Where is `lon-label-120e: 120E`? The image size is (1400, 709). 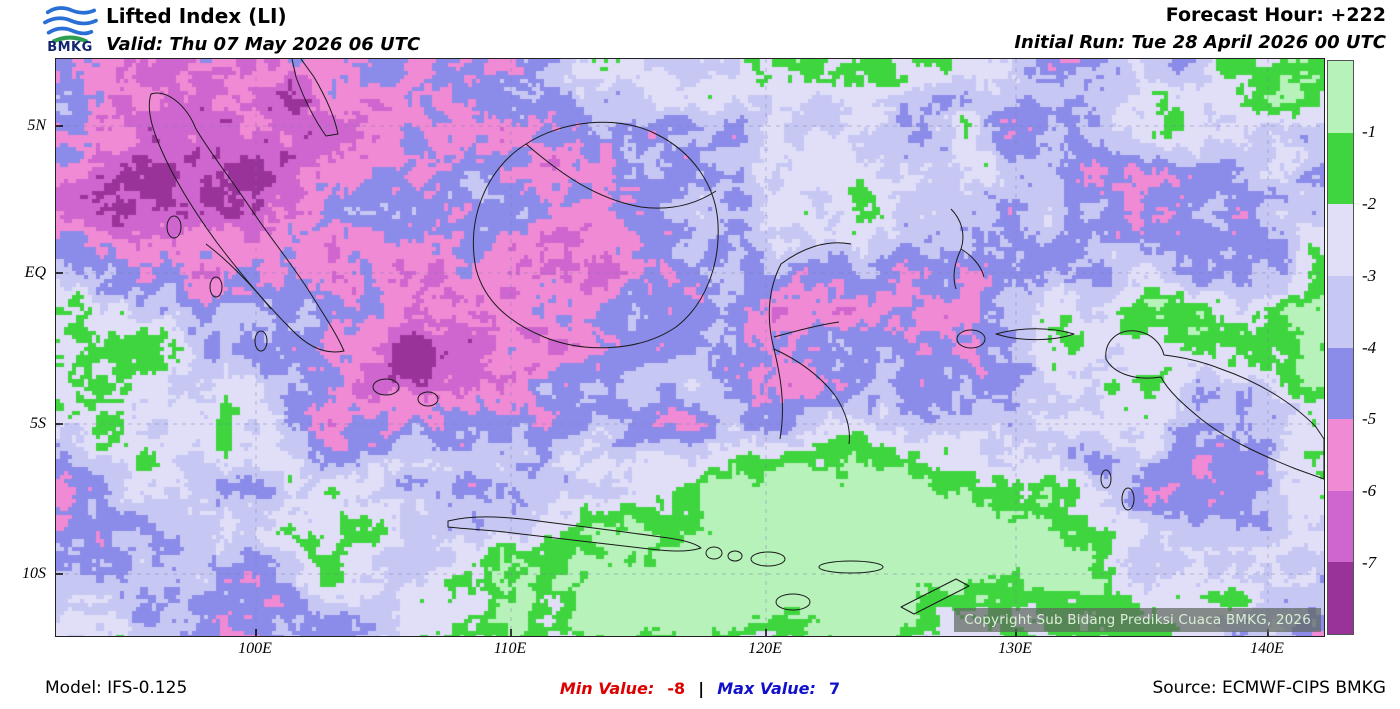
lon-label-120e: 120E is located at coordinates (765, 648).